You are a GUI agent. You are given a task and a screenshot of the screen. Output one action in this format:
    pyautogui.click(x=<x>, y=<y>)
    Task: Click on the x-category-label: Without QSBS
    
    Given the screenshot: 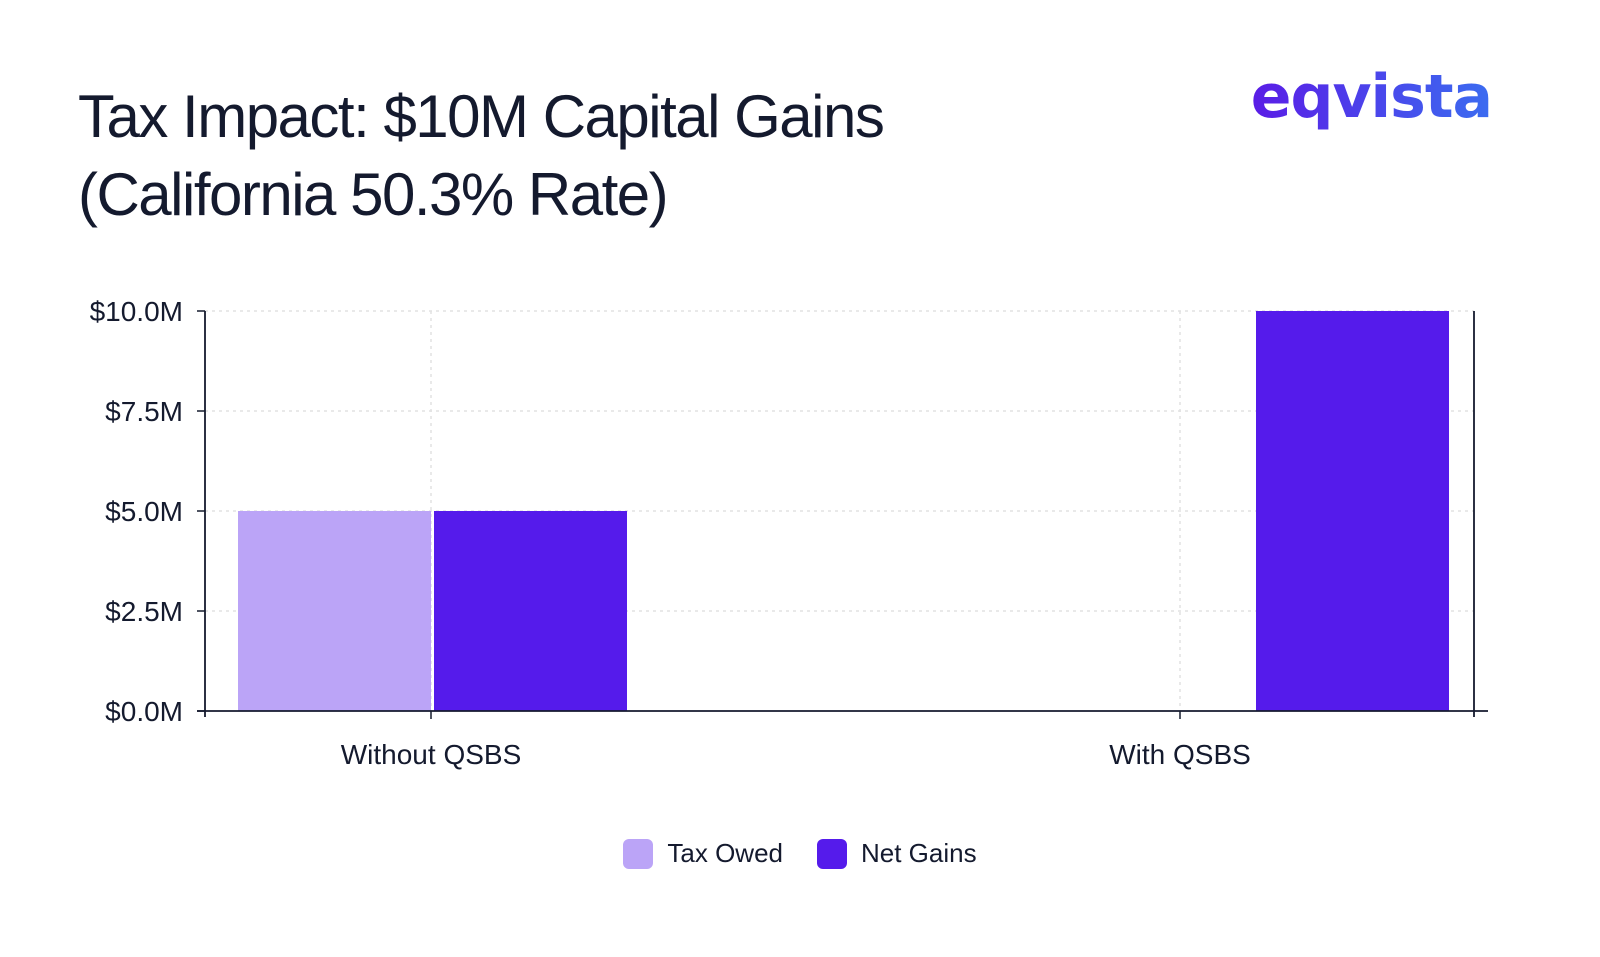 What is the action you would take?
    pyautogui.click(x=431, y=754)
    